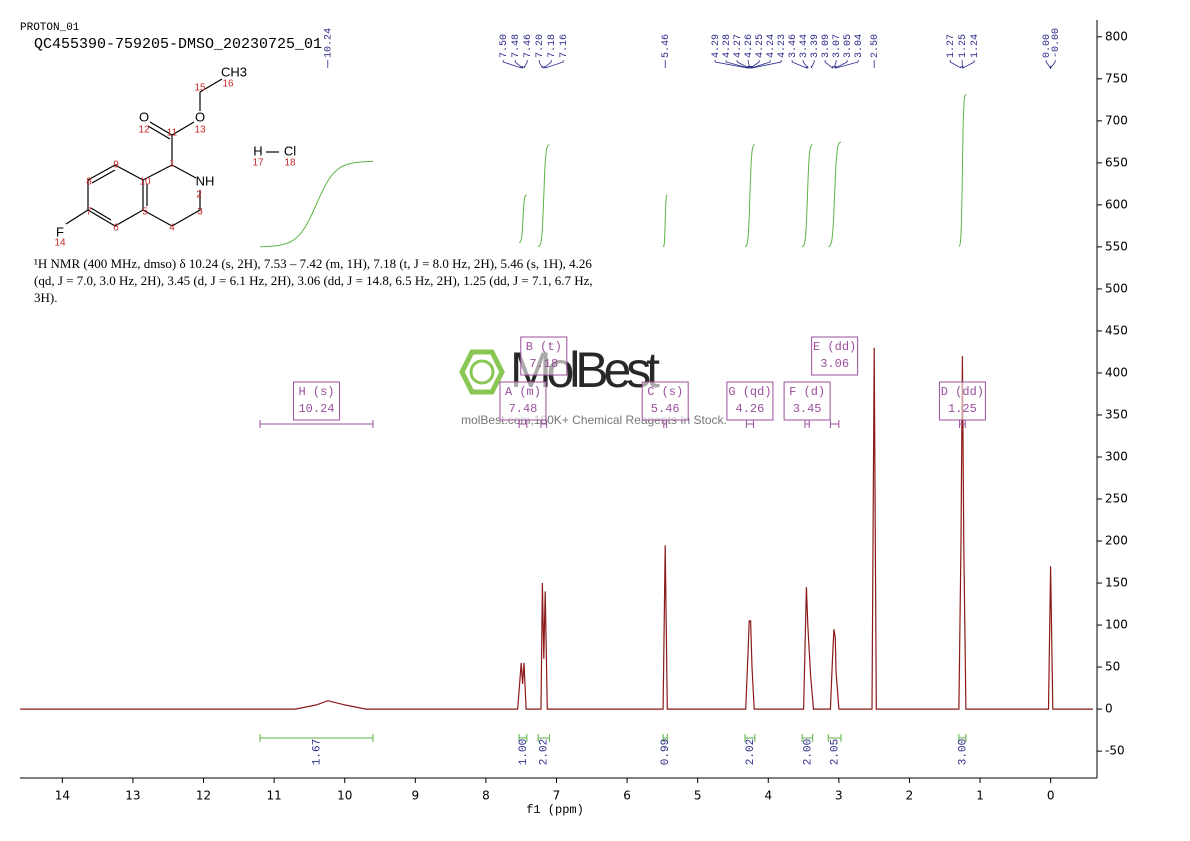  I want to click on atom-label: H, so click(257, 150).